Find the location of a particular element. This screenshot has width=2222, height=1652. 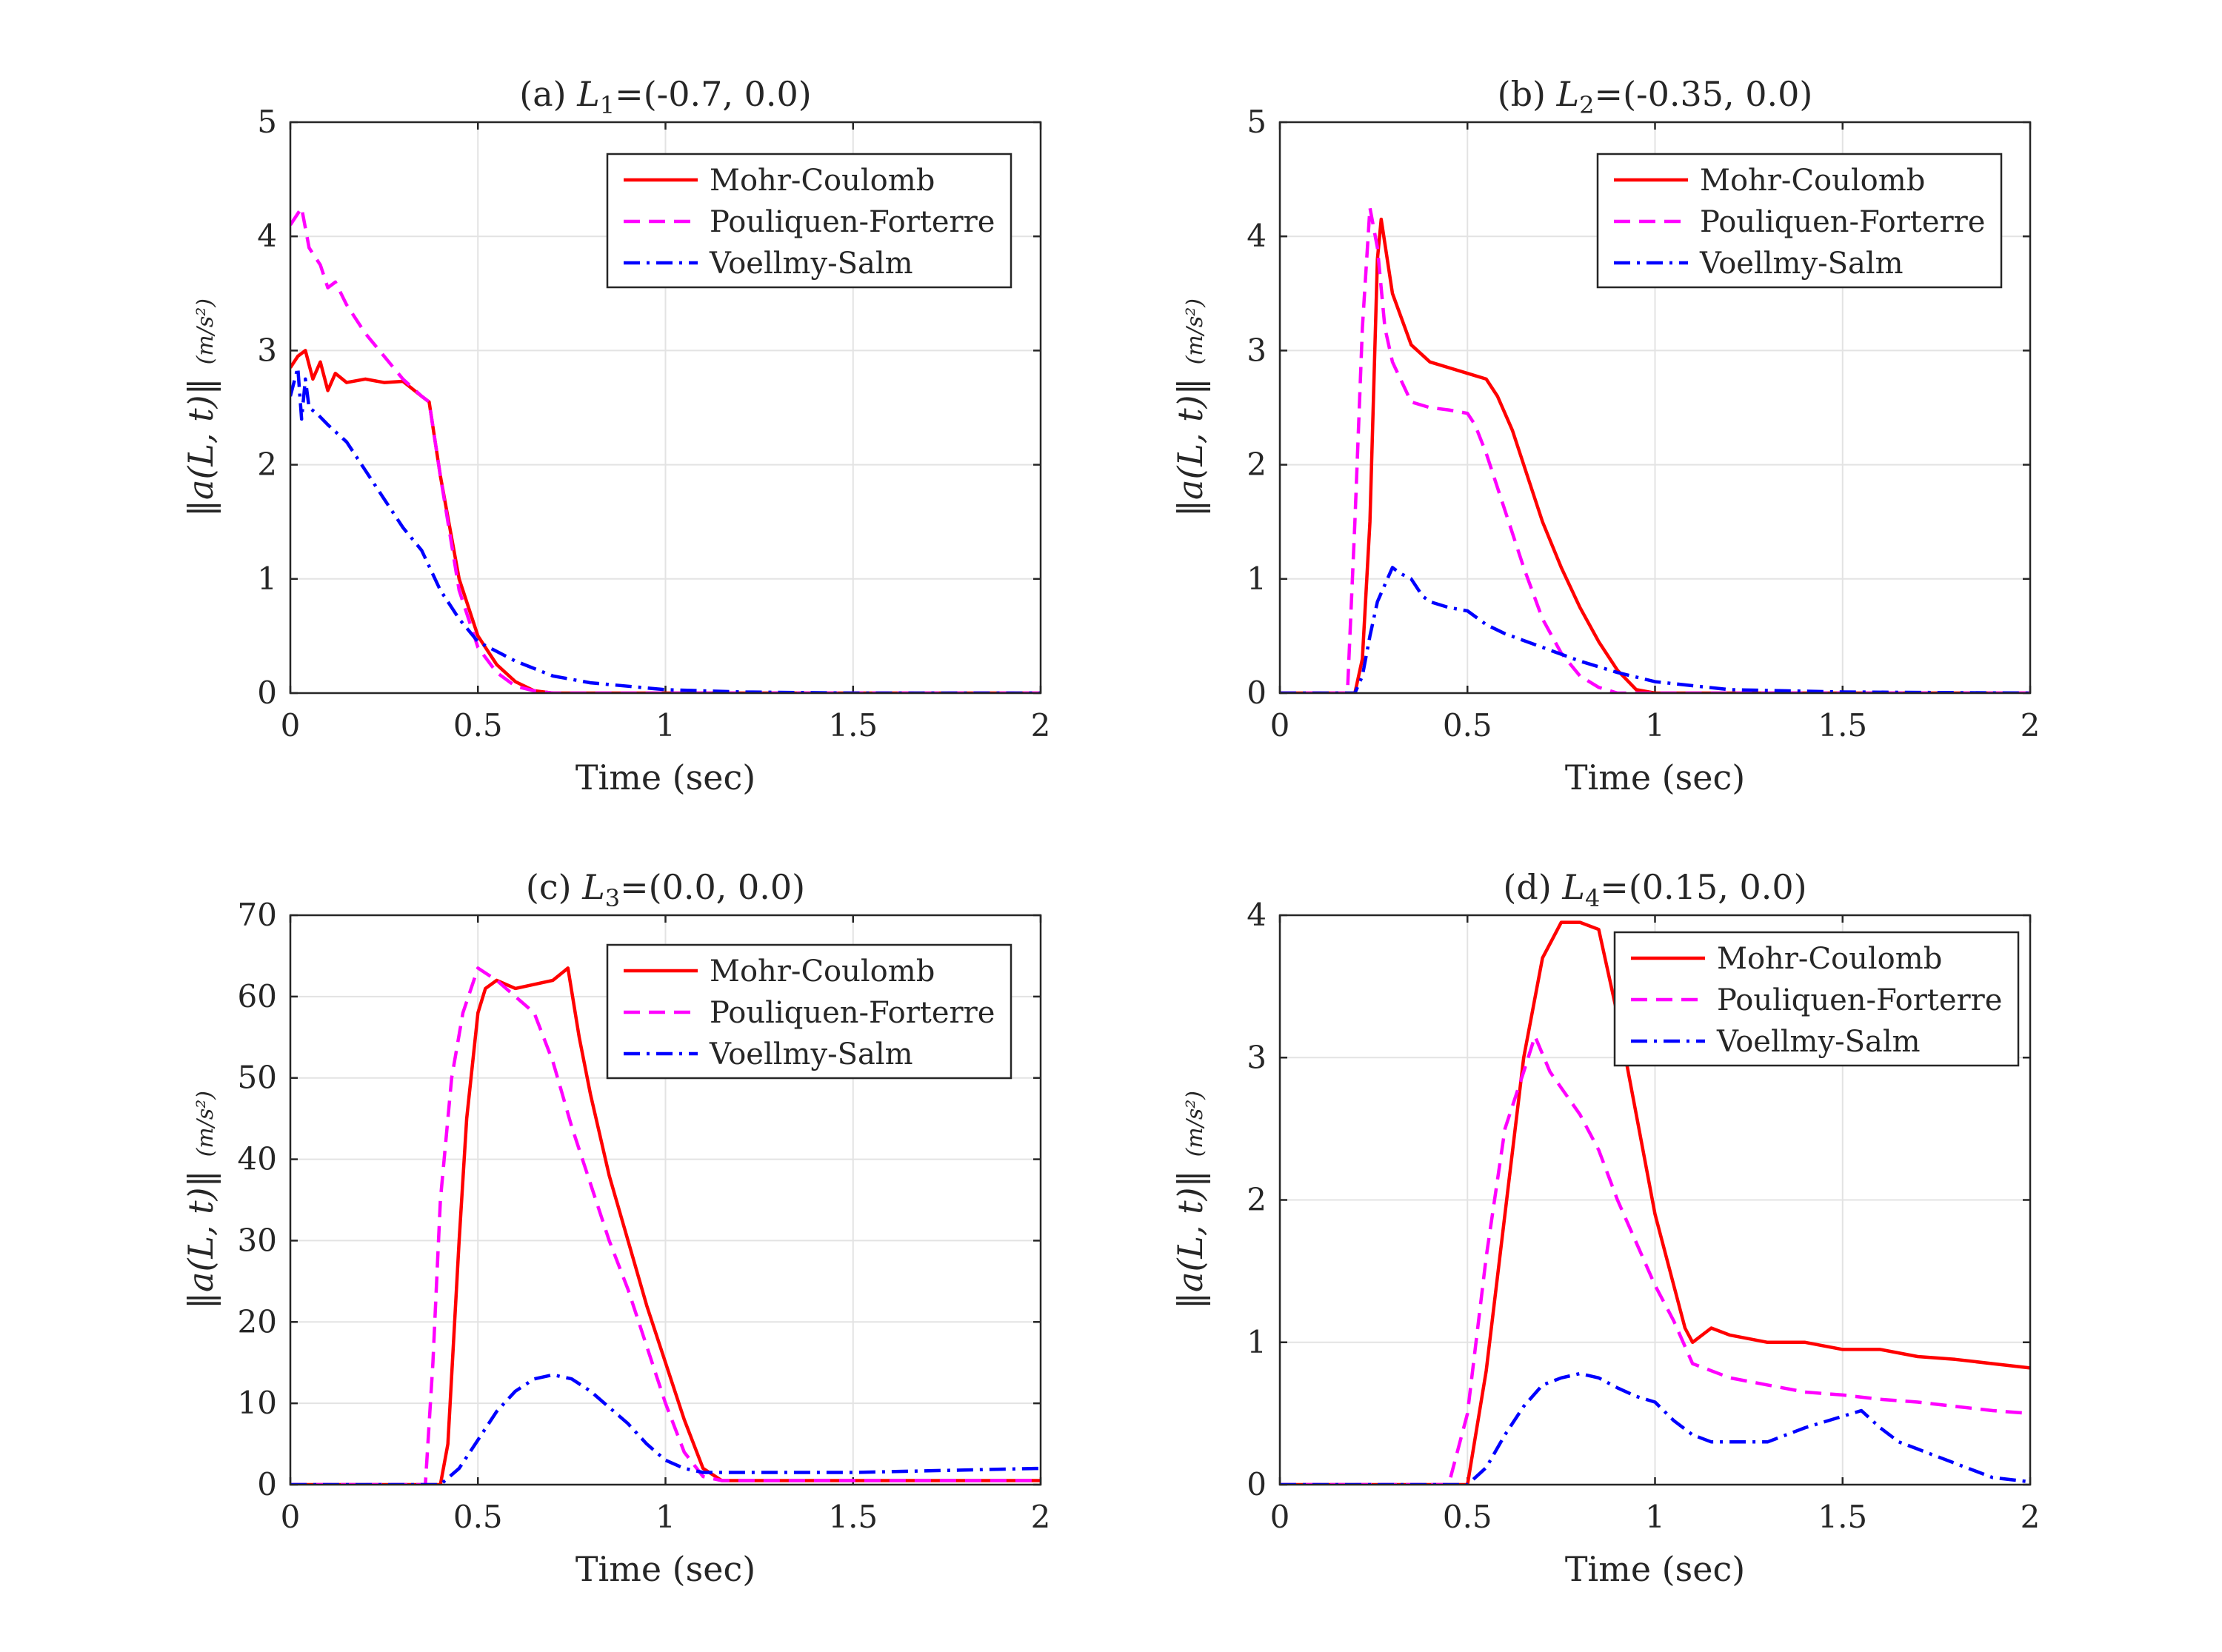

y-tick-label: 10 is located at coordinates (257, 1403).